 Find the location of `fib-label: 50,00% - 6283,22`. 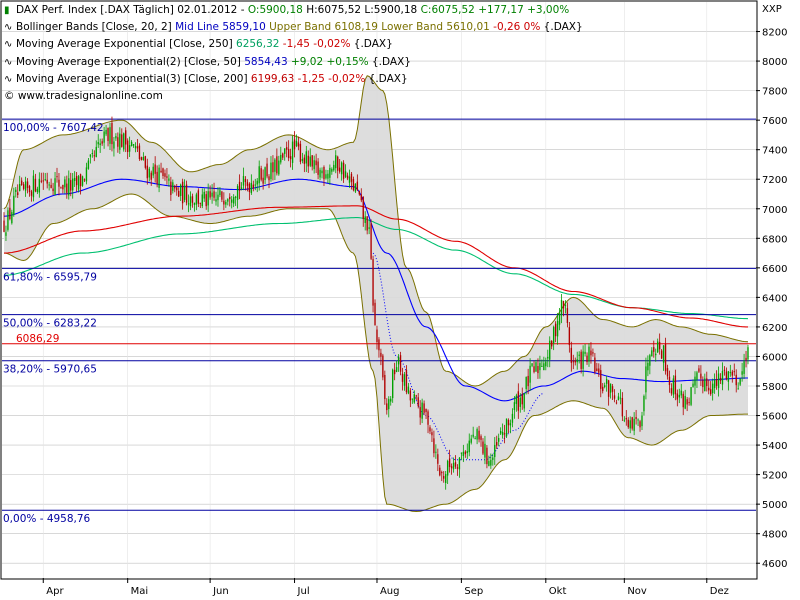

fib-label: 50,00% - 6283,22 is located at coordinates (50, 324).